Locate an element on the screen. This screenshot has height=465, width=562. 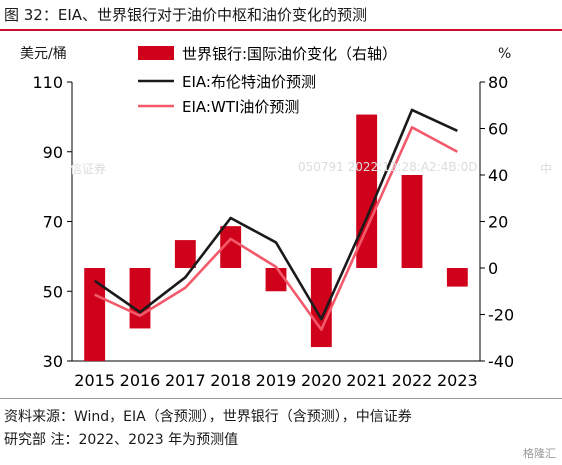
left-tick-label: 30 is located at coordinates (53, 361).